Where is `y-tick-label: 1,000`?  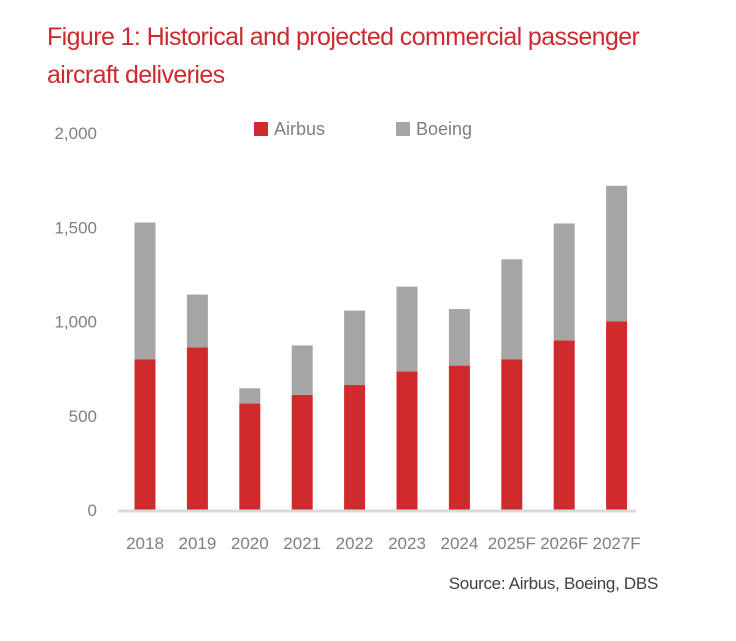 y-tick-label: 1,000 is located at coordinates (75, 322).